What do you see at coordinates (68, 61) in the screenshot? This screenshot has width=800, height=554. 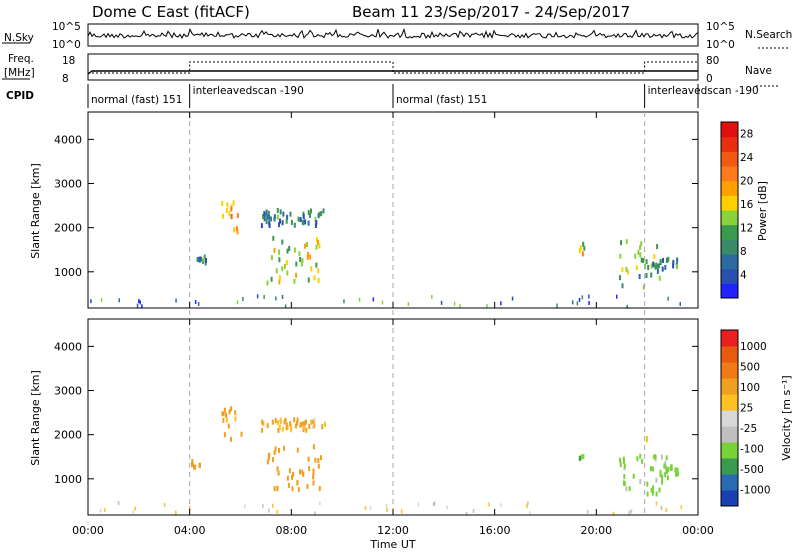 I see `freq-tick-top: 18` at bounding box center [68, 61].